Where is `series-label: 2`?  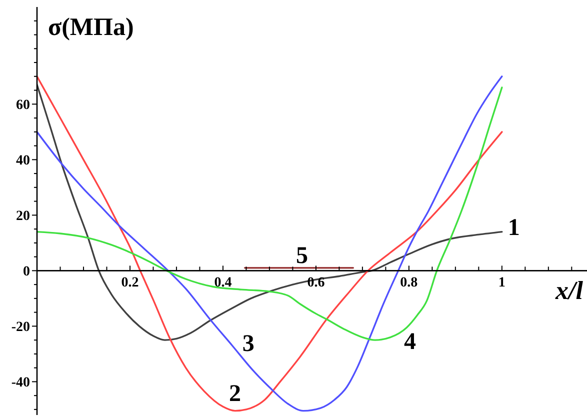
series-label: 2 is located at coordinates (235, 393).